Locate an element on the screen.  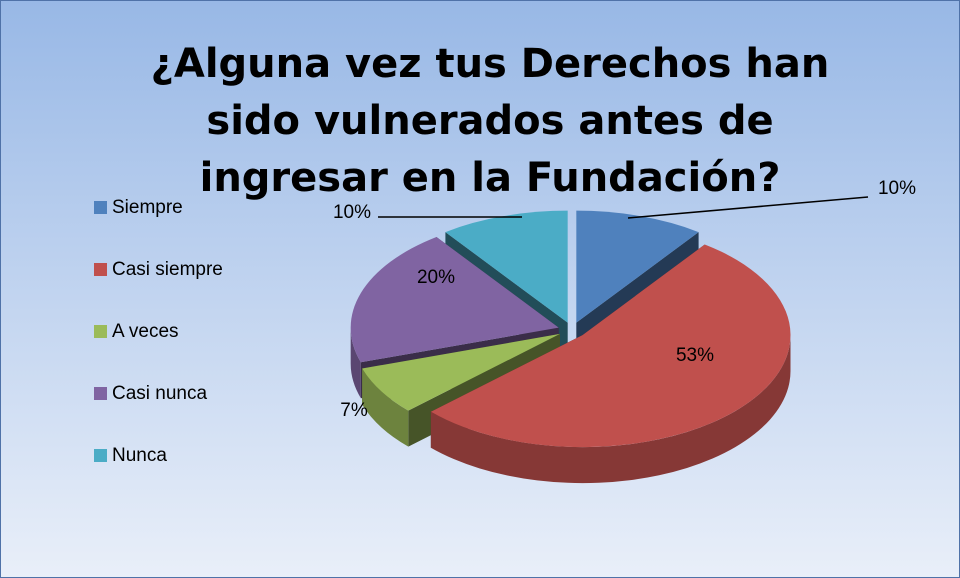
data-label: 7% is located at coordinates (354, 410).